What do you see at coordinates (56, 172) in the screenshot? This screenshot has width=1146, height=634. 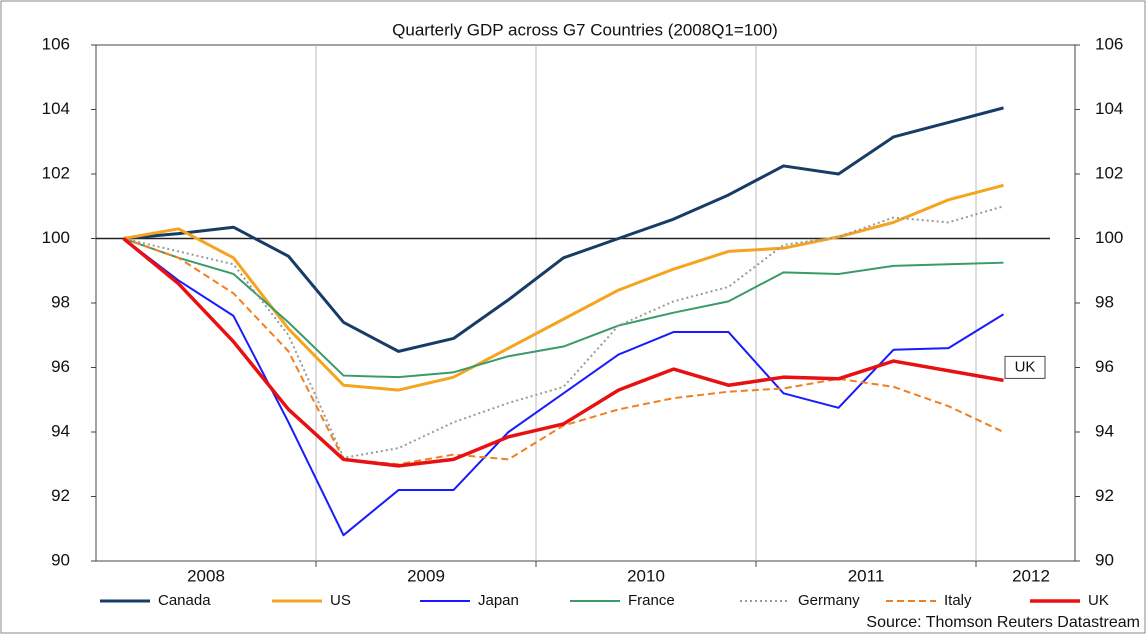 I see `y-tick-label: 102` at bounding box center [56, 172].